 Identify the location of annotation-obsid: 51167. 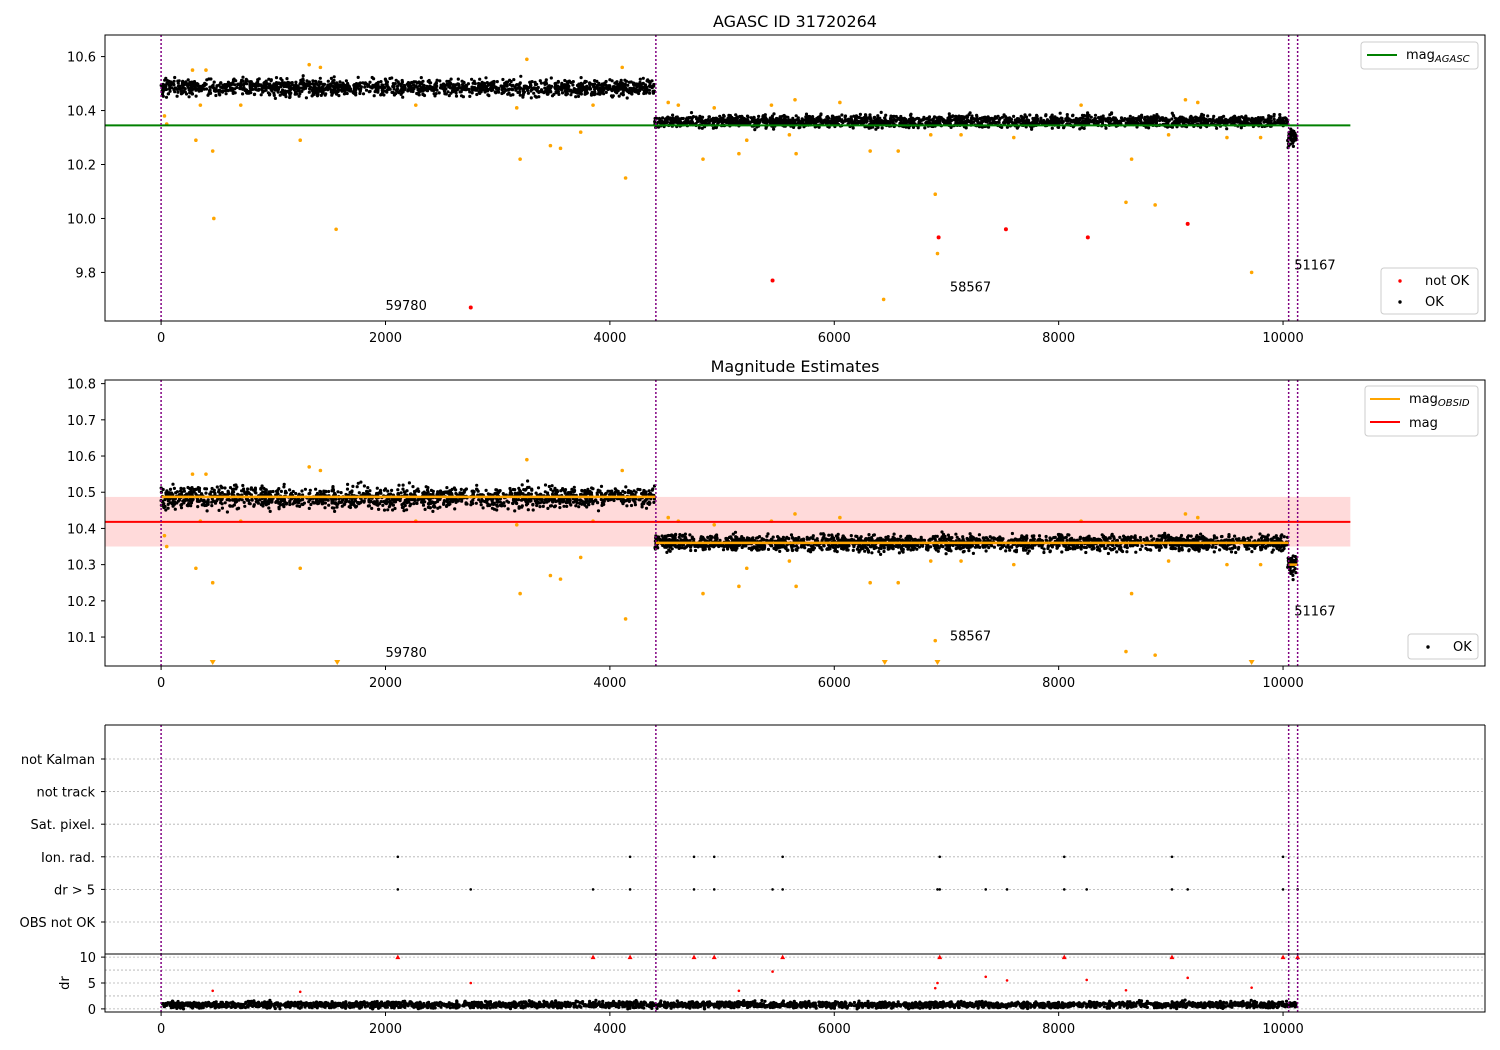
(1314, 266).